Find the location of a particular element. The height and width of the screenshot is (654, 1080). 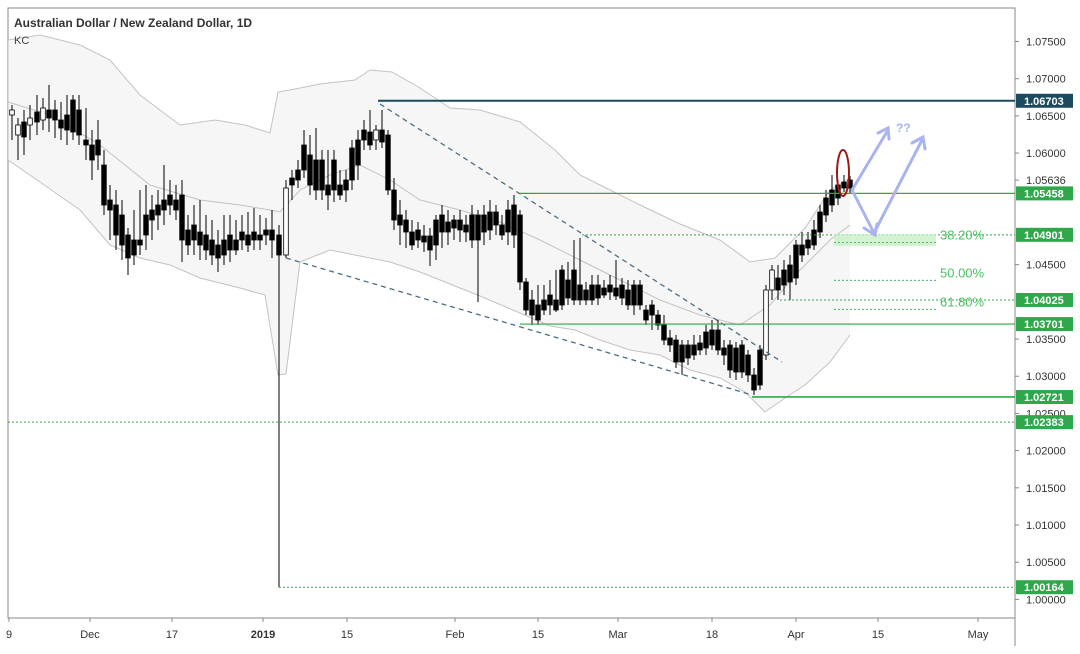

x-tick-label: Apr is located at coordinates (795, 635).